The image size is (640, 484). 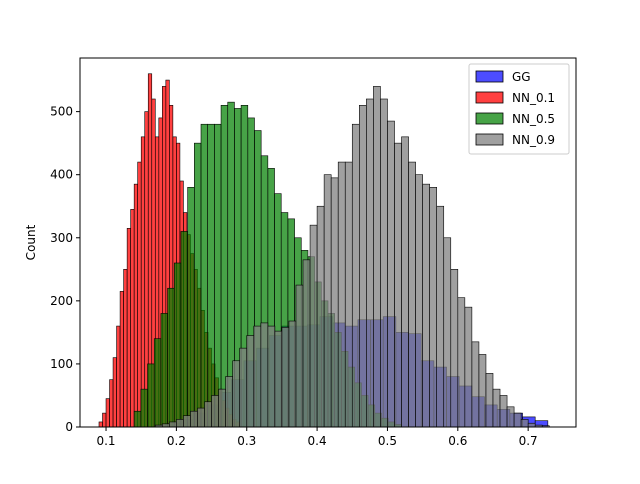 I want to click on bar-NN_0.5-10, so click(x=204, y=275).